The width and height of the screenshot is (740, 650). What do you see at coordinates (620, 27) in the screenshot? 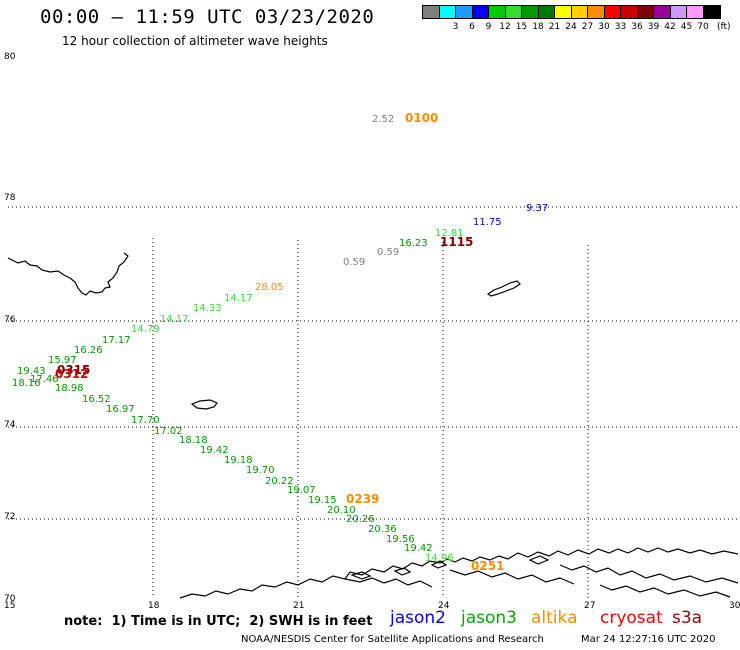
I see `colorbar-label: 33` at bounding box center [620, 27].